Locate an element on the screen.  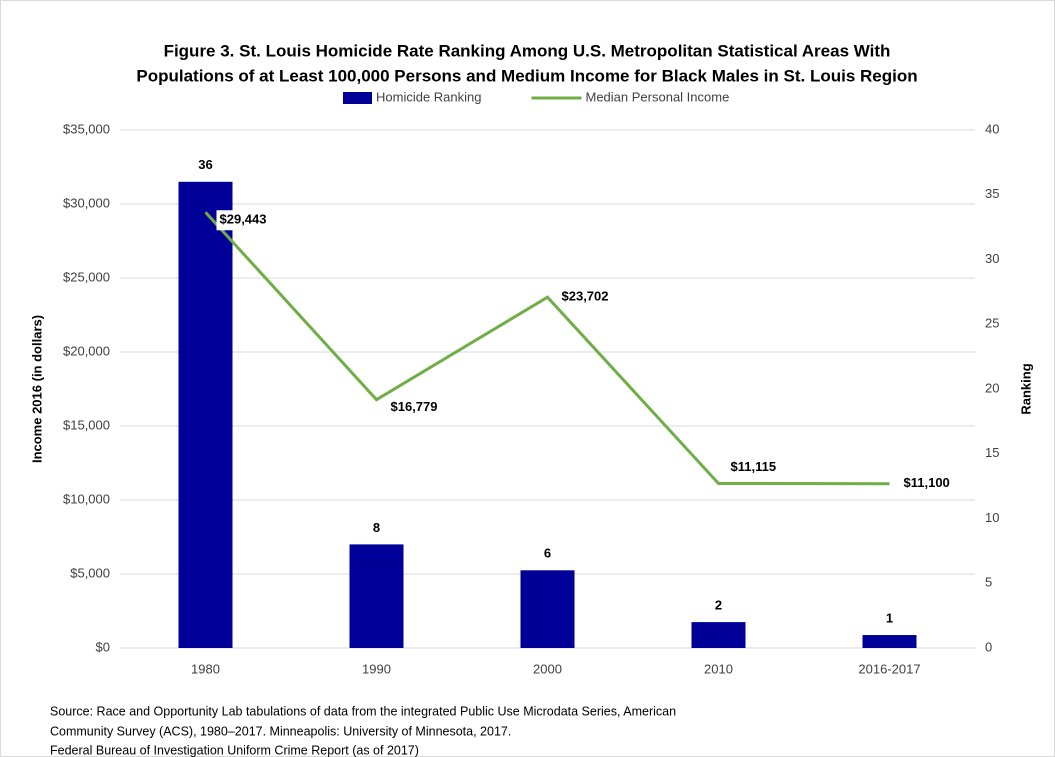
y-tick-label: $0 is located at coordinates (103, 646).